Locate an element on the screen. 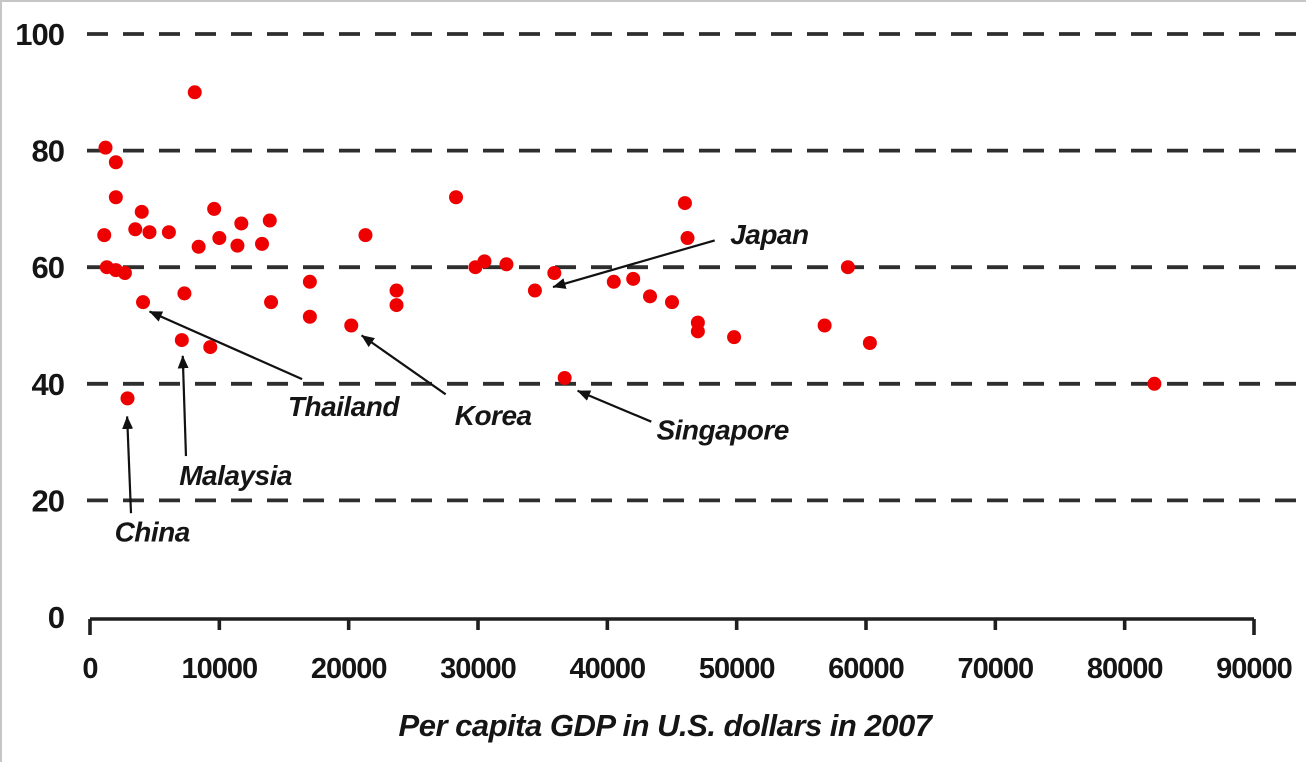 The image size is (1306, 762). y-tick-label-0: 0 is located at coordinates (56, 617).